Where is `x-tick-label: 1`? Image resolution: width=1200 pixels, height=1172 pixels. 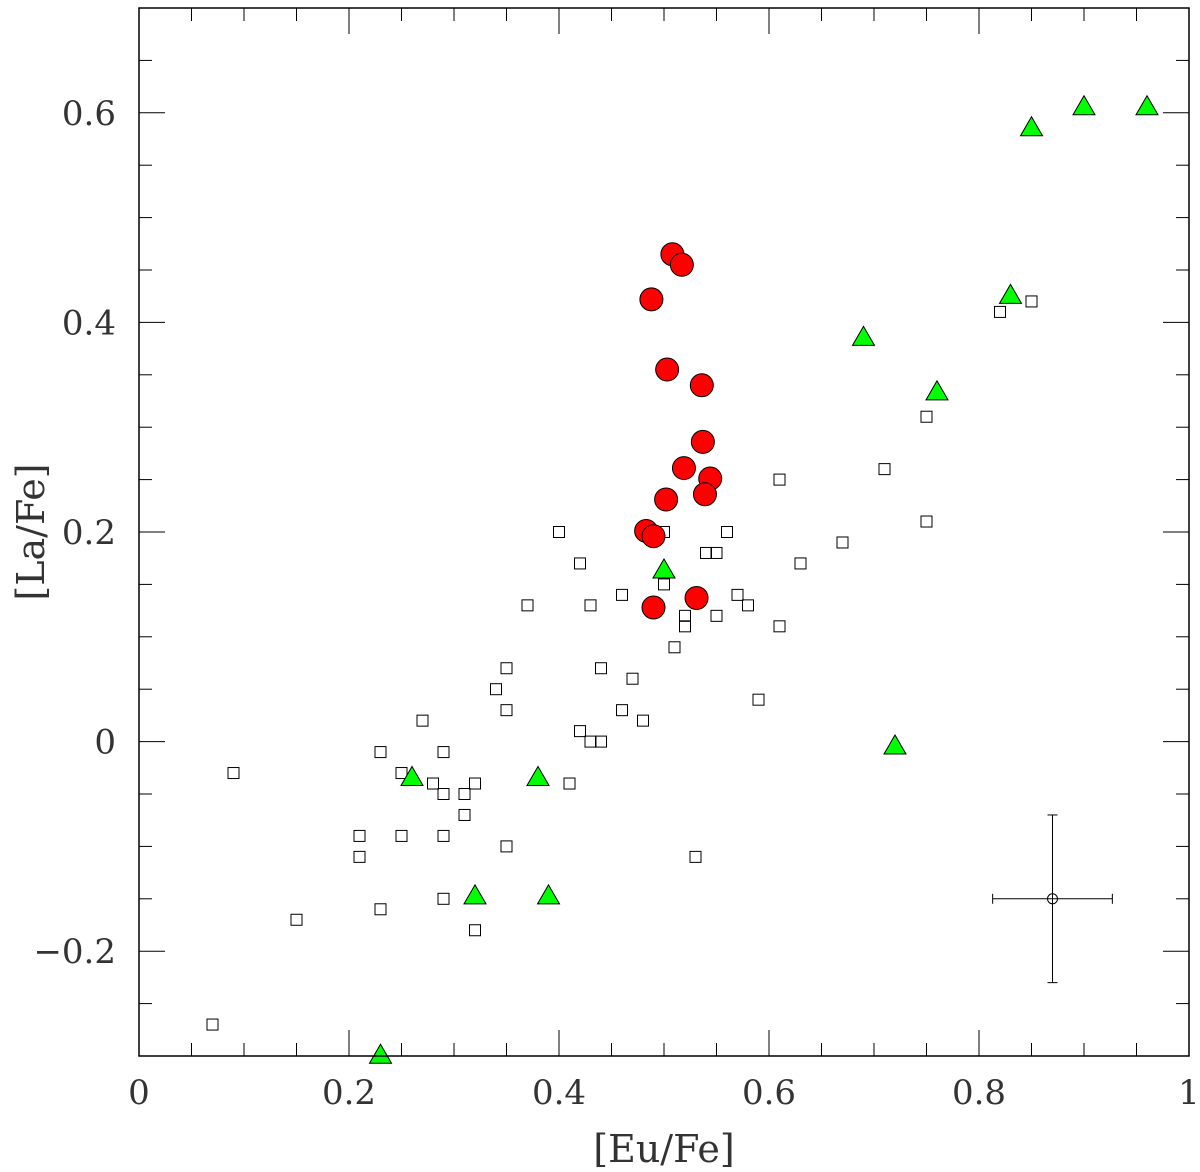
x-tick-label: 1 is located at coordinates (1189, 1093).